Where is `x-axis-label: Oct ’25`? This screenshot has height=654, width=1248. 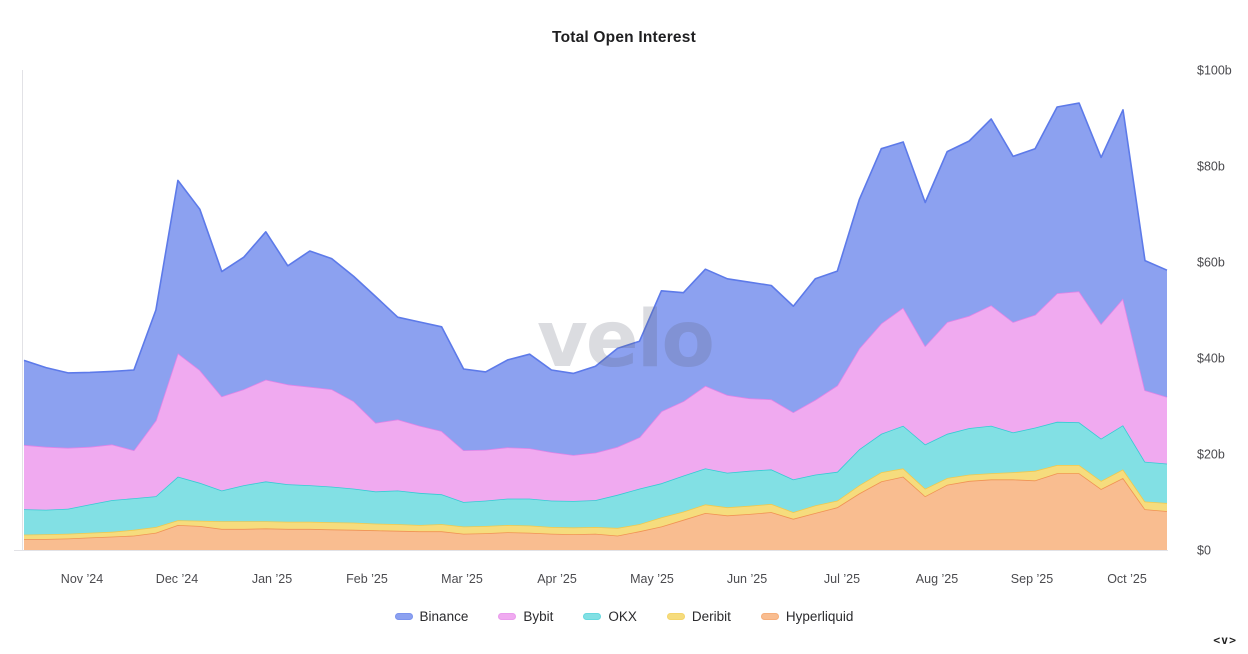 x-axis-label: Oct ’25 is located at coordinates (1127, 579).